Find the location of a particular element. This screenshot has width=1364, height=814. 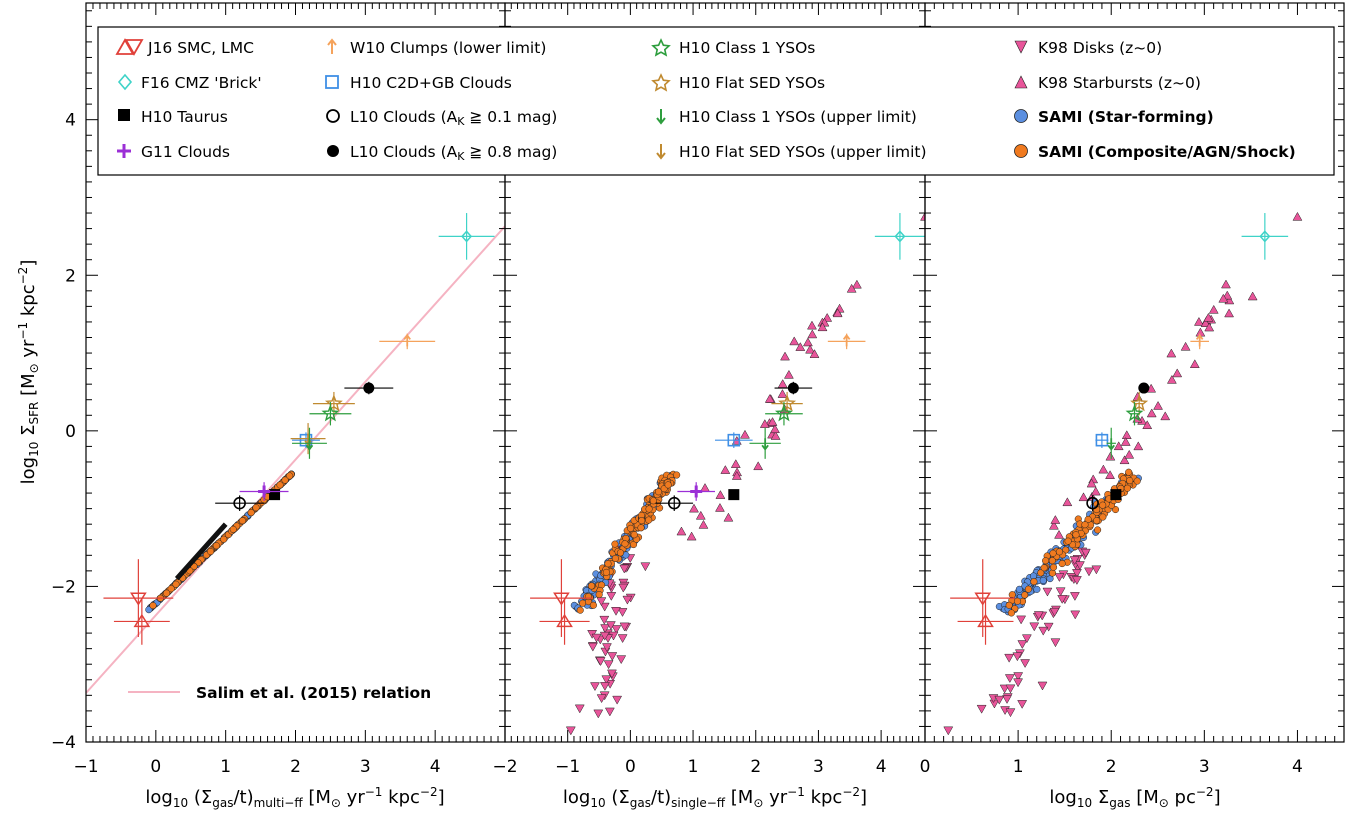

legend-diamond-icon is located at coordinates (125, 82).